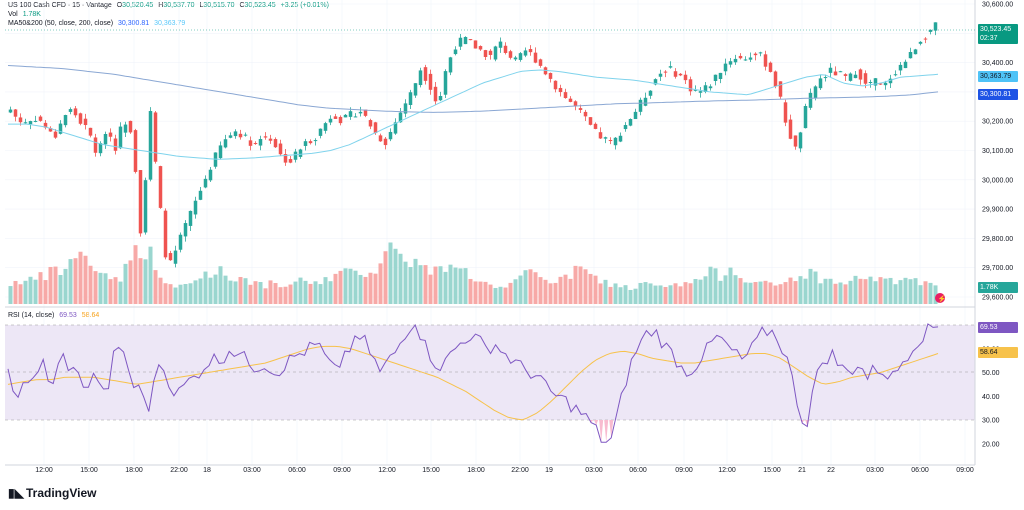  What do you see at coordinates (52, 493) in the screenshot?
I see `tradingview-logo: ▮◣ TradingView` at bounding box center [52, 493].